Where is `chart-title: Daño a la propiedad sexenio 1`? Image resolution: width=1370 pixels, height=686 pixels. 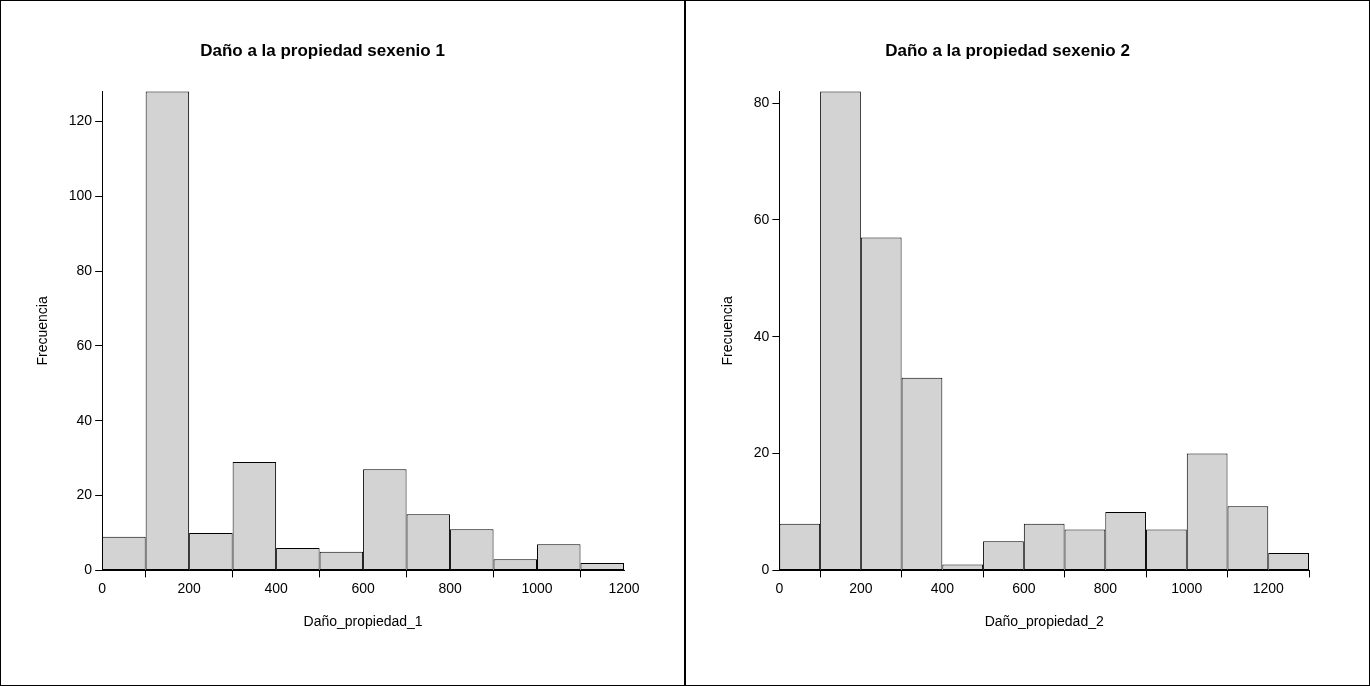 chart-title: Daño a la propiedad sexenio 1 is located at coordinates (322, 50).